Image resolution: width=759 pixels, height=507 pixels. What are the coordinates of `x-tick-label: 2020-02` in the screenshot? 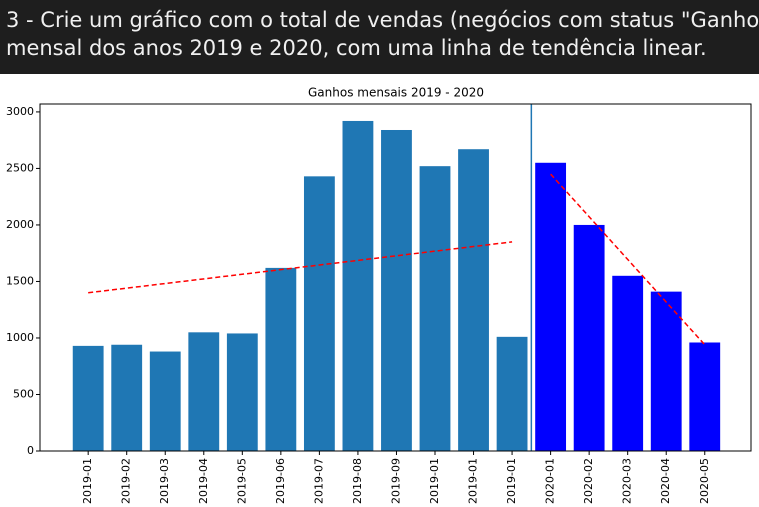 It's located at (588, 481).